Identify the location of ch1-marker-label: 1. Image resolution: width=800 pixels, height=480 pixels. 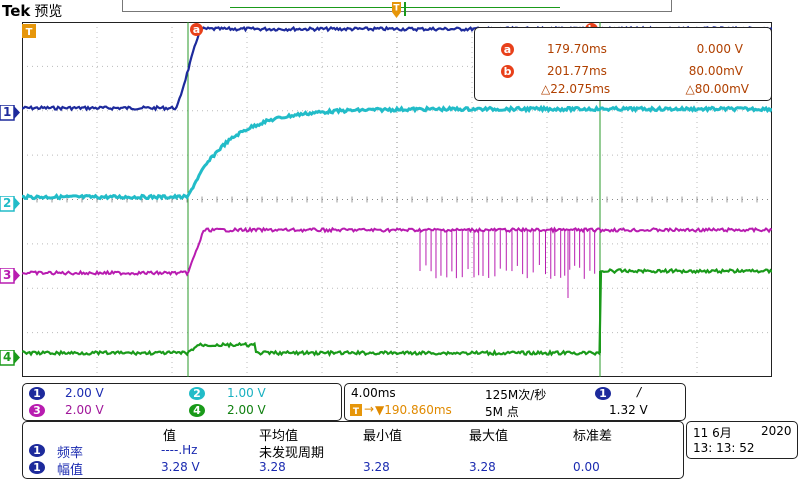
(7, 112).